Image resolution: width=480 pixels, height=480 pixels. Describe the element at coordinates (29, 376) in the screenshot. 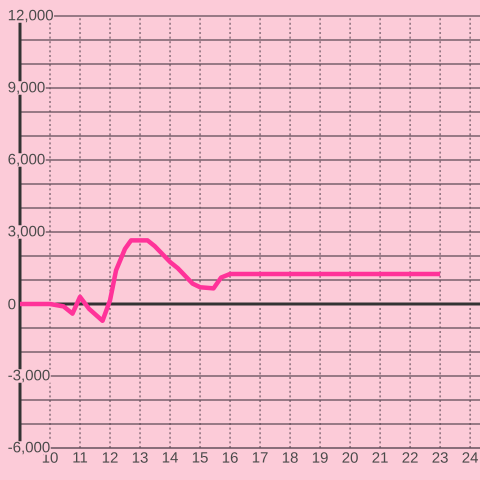

I see `y-tick-label: -3,000` at that location.